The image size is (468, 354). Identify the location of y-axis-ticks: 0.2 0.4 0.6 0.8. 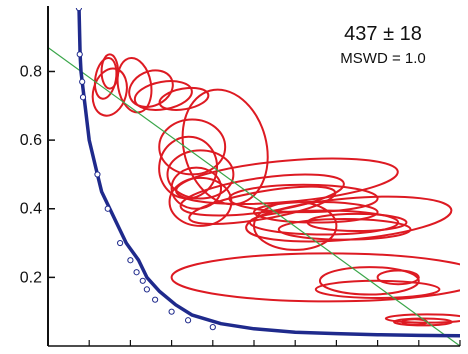
(37, 174).